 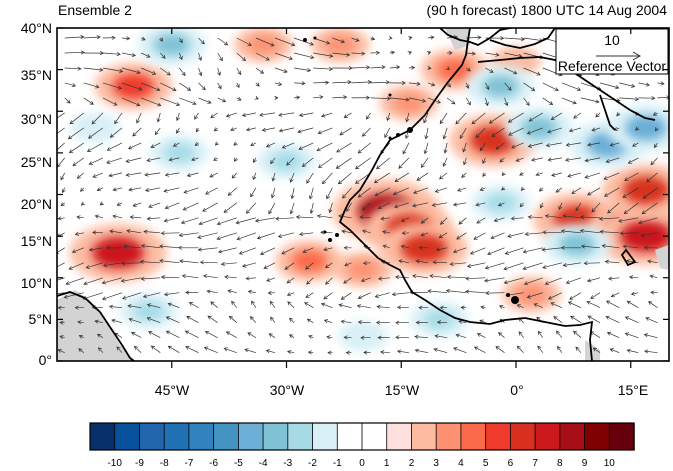 What do you see at coordinates (461, 463) in the screenshot?
I see `colorbar-label: 4` at bounding box center [461, 463].